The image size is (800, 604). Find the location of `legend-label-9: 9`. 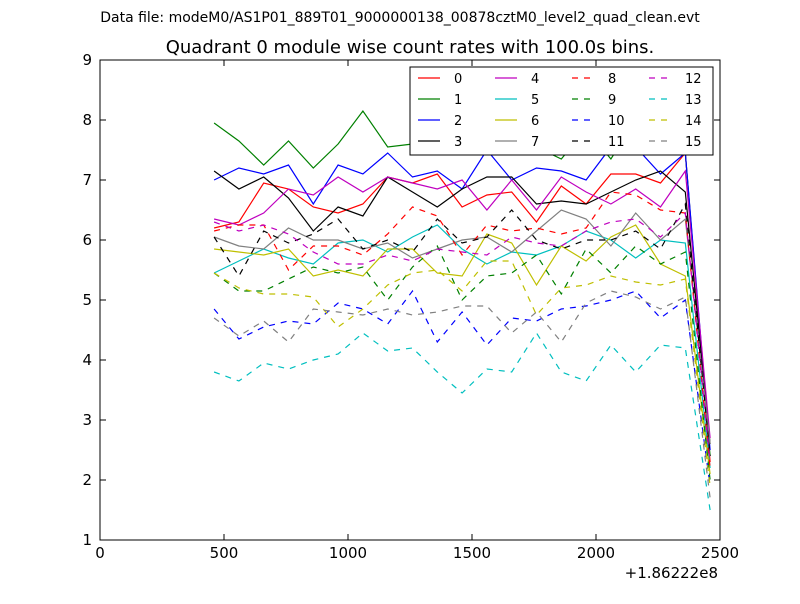

legend-label-9: 9 is located at coordinates (612, 100).